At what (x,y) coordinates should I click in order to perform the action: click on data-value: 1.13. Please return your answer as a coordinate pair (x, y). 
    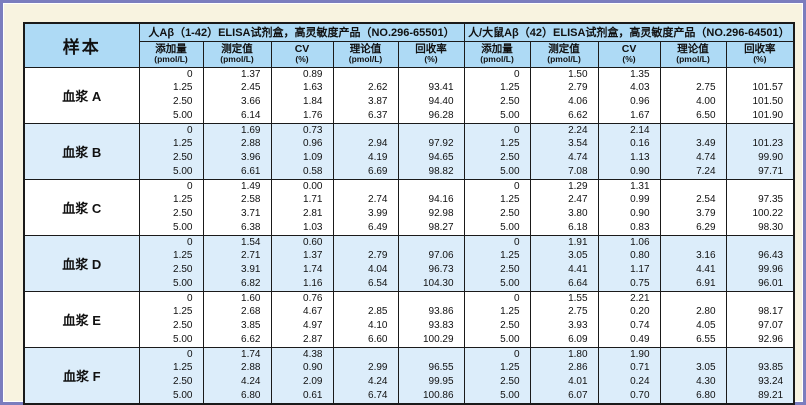
    Looking at the image, I should click on (640, 157).